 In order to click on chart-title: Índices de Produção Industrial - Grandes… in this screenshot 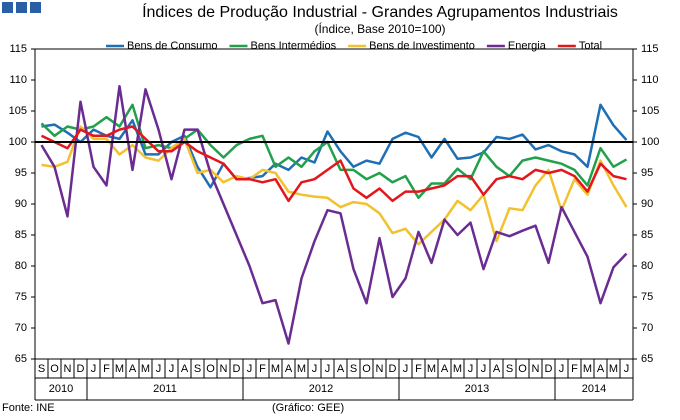, I will do `click(380, 11)`.